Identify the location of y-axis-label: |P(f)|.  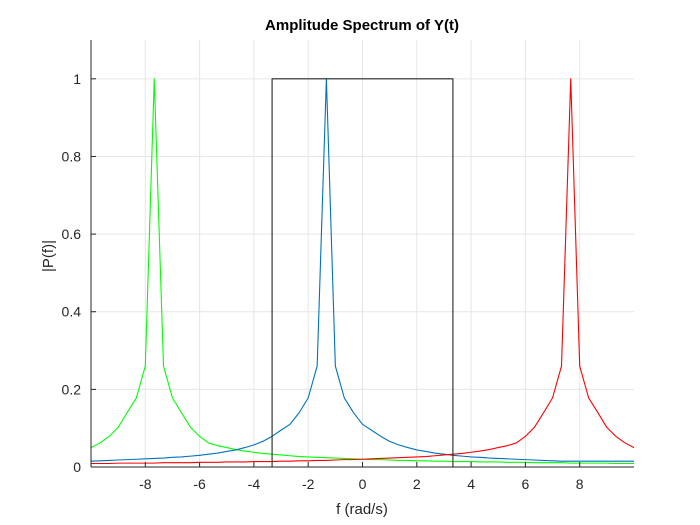
(48, 256).